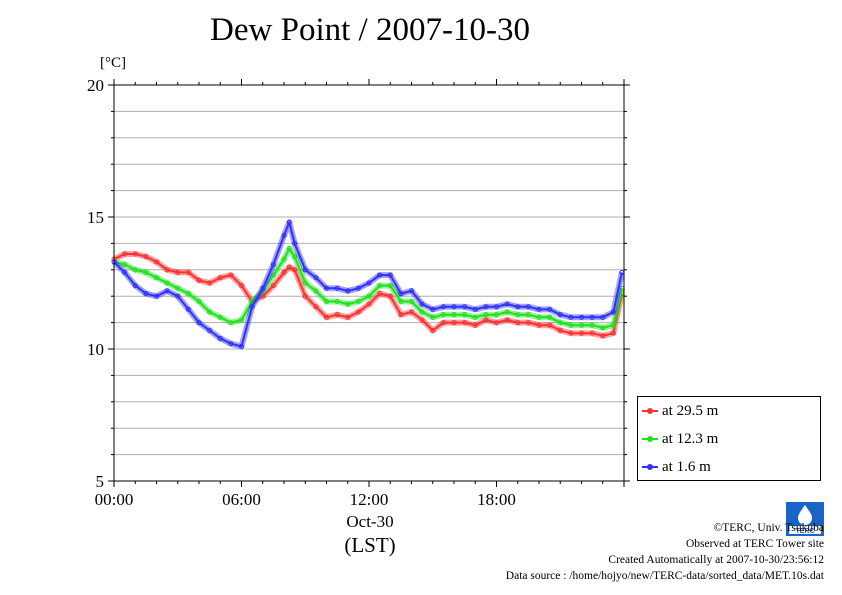 The height and width of the screenshot is (595, 842). I want to click on series-layer, so click(368, 284).